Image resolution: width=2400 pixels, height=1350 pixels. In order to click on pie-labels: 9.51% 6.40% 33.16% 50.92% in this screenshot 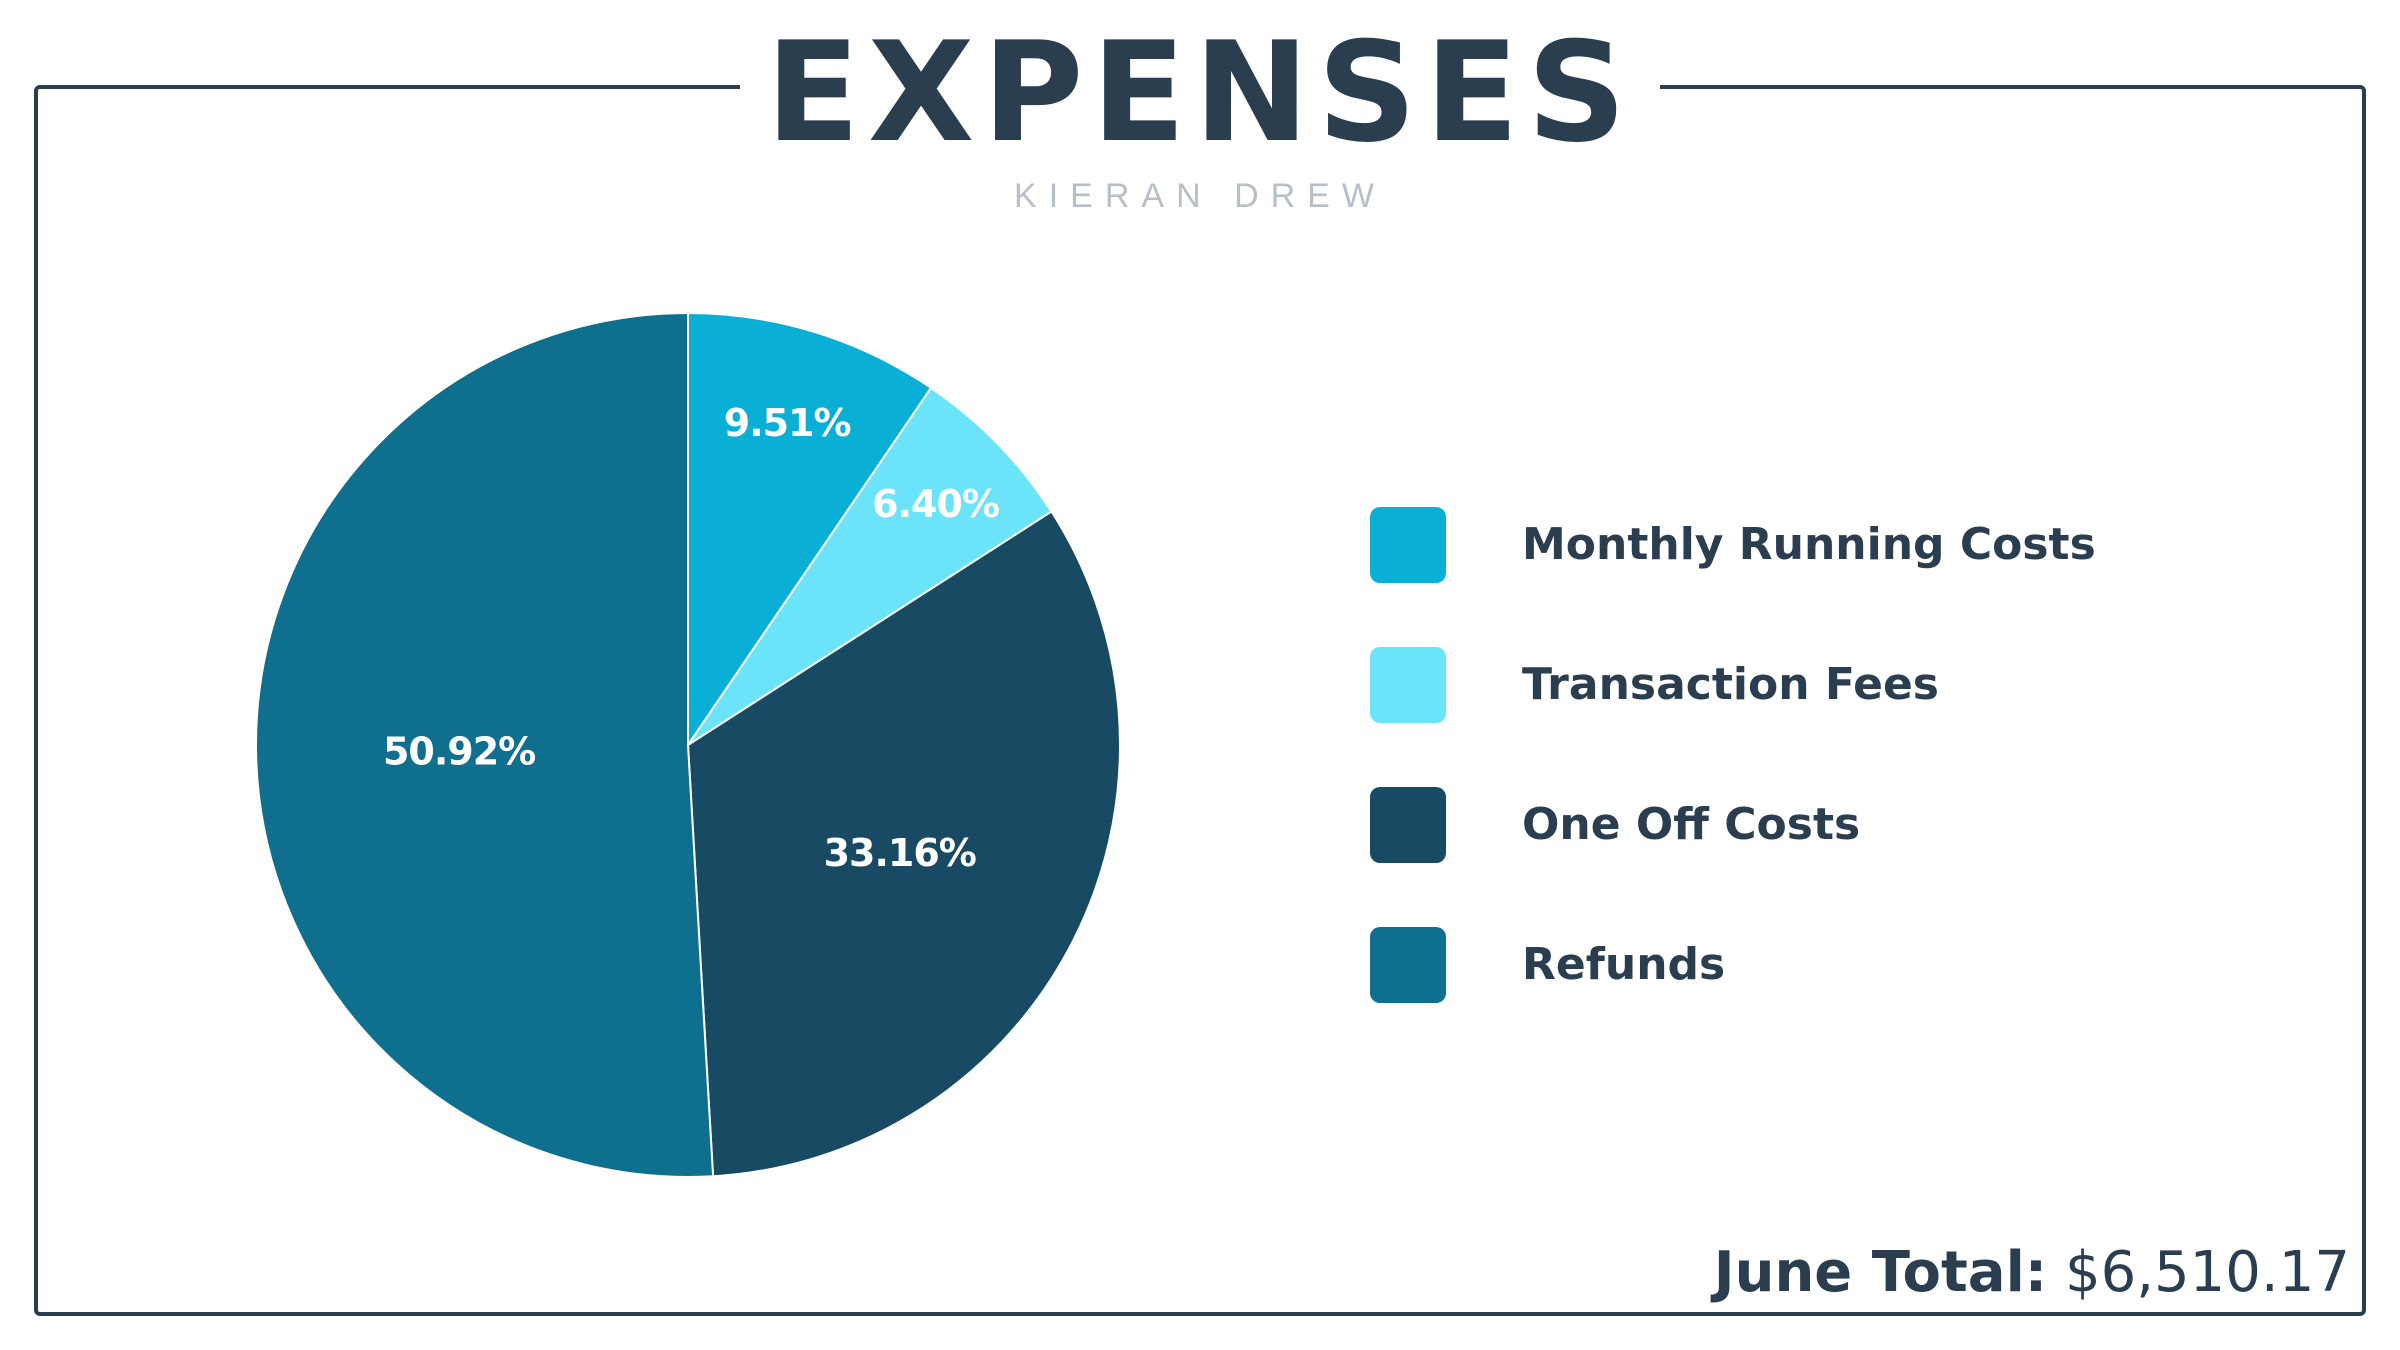, I will do `click(691, 638)`.